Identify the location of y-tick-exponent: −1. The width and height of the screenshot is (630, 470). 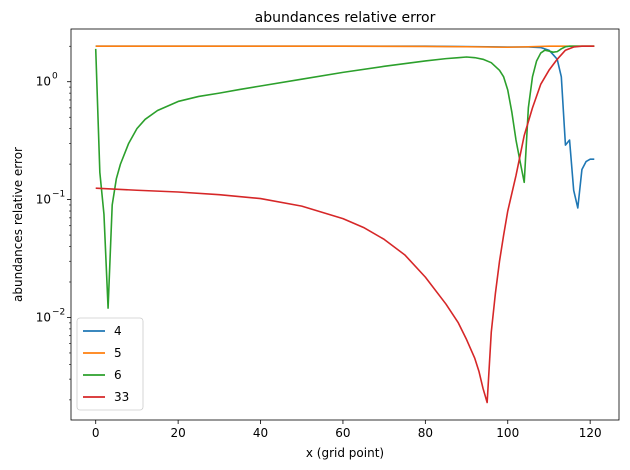
(58, 195).